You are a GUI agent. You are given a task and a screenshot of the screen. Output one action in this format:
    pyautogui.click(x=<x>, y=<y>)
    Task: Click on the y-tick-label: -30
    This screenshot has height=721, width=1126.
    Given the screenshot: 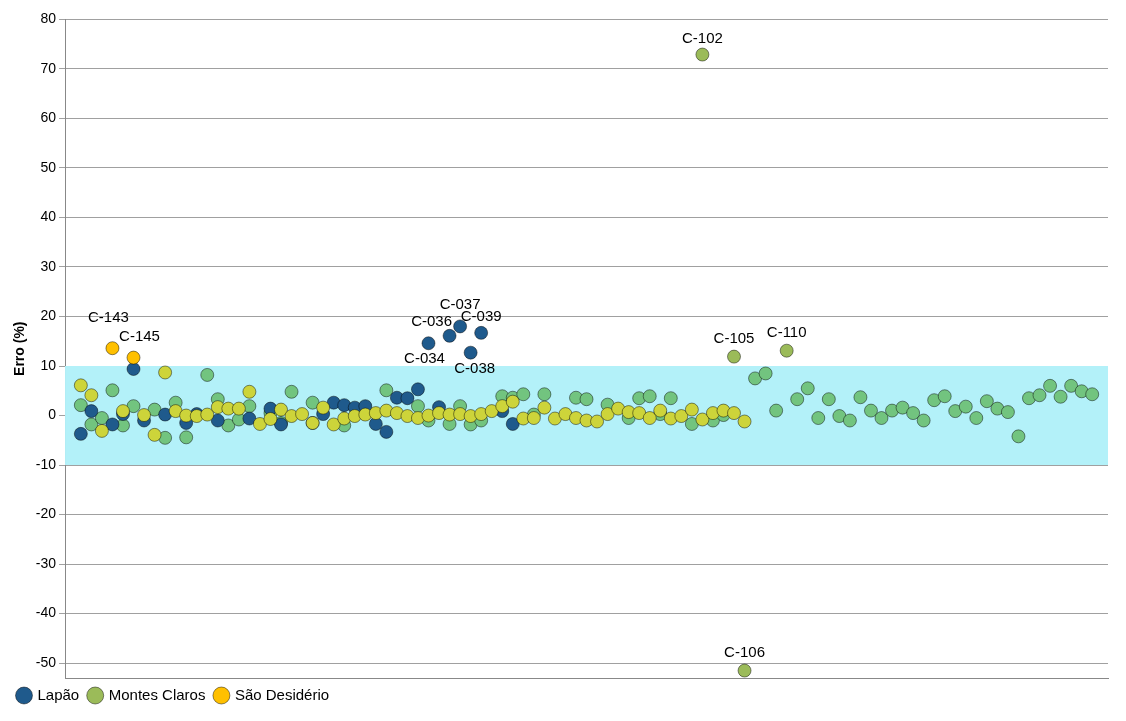 What is the action you would take?
    pyautogui.click(x=46, y=562)
    